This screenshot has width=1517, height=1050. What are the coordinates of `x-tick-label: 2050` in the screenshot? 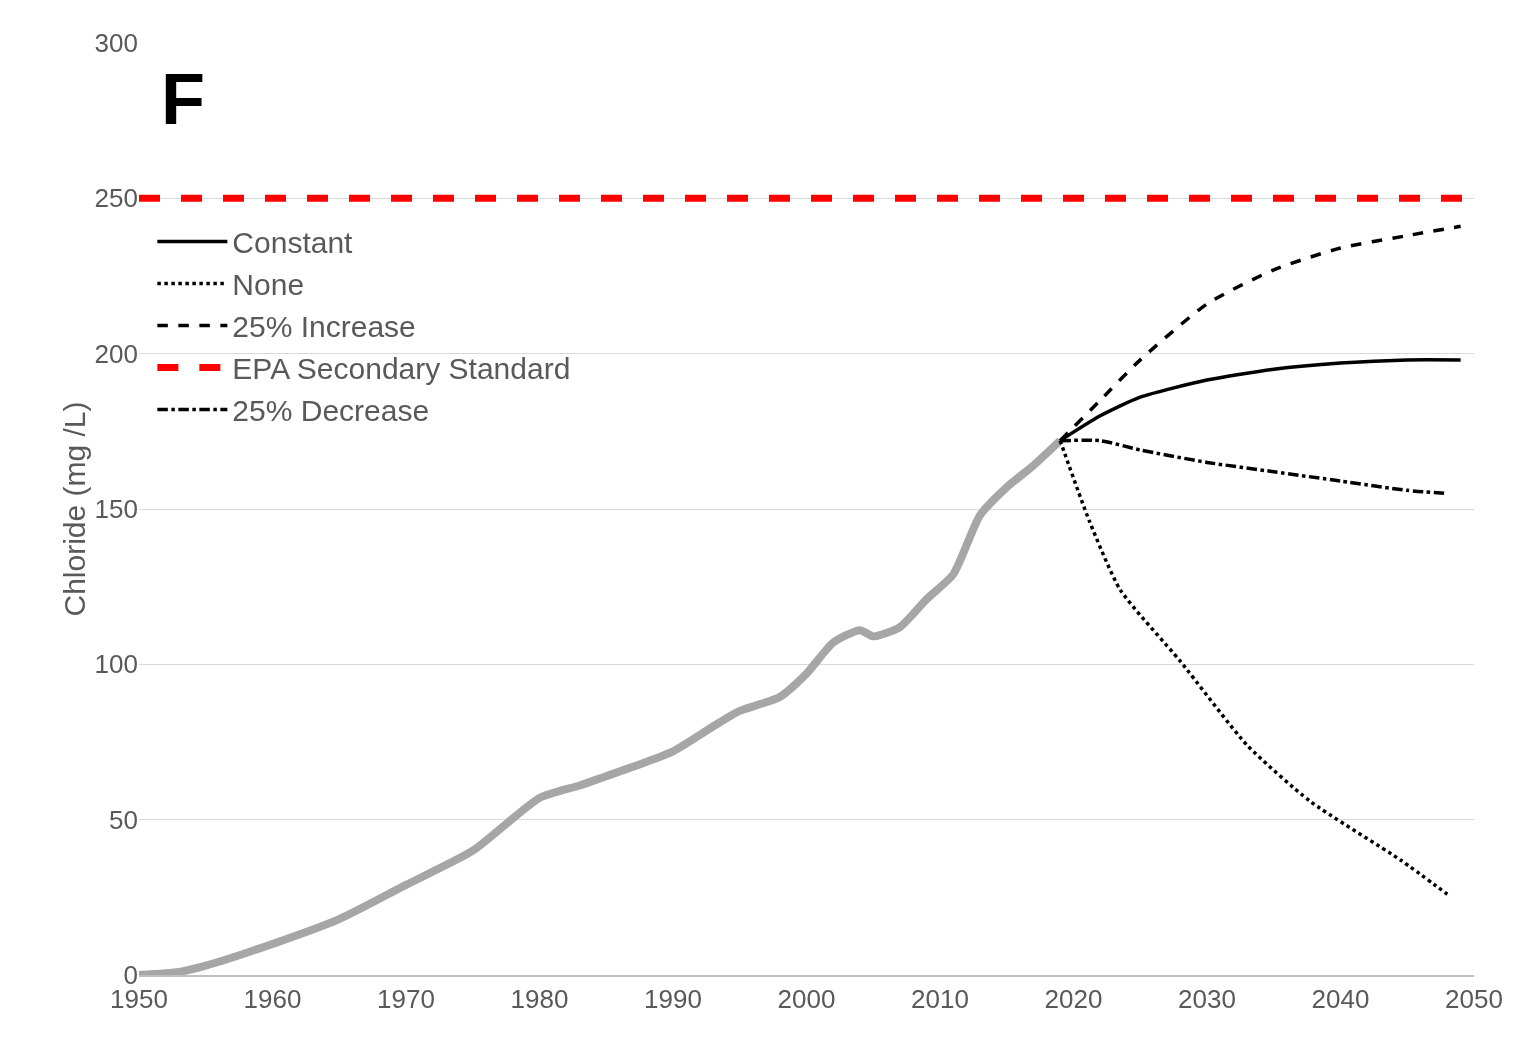 It's located at (1474, 999).